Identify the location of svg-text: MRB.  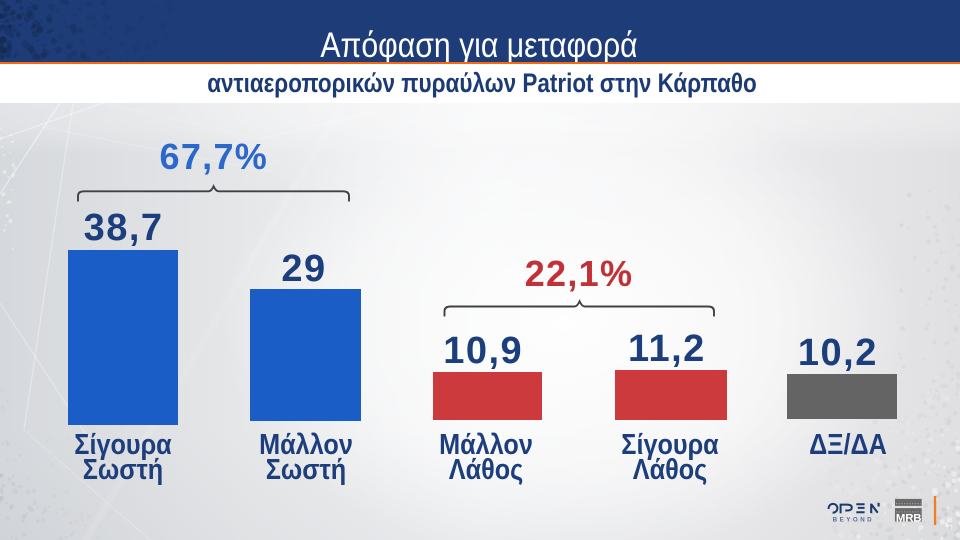
(908, 518).